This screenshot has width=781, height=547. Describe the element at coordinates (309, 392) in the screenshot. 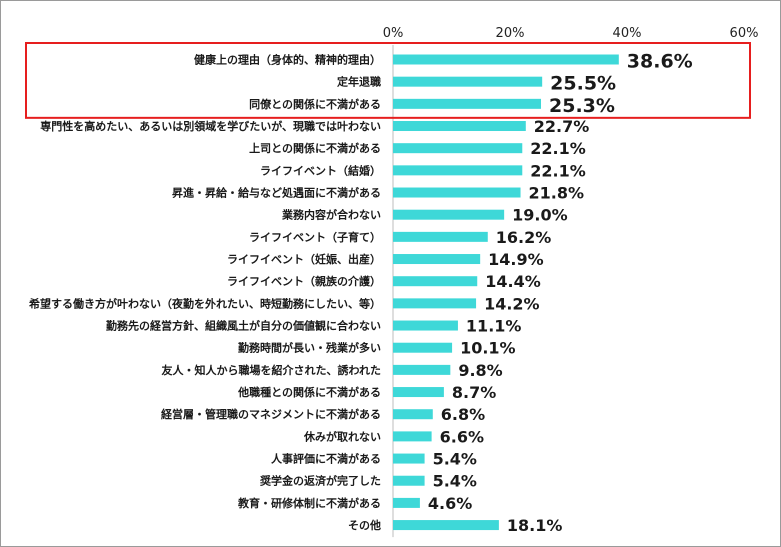

I see `category-label: 他職種との関係に不満がある` at that location.